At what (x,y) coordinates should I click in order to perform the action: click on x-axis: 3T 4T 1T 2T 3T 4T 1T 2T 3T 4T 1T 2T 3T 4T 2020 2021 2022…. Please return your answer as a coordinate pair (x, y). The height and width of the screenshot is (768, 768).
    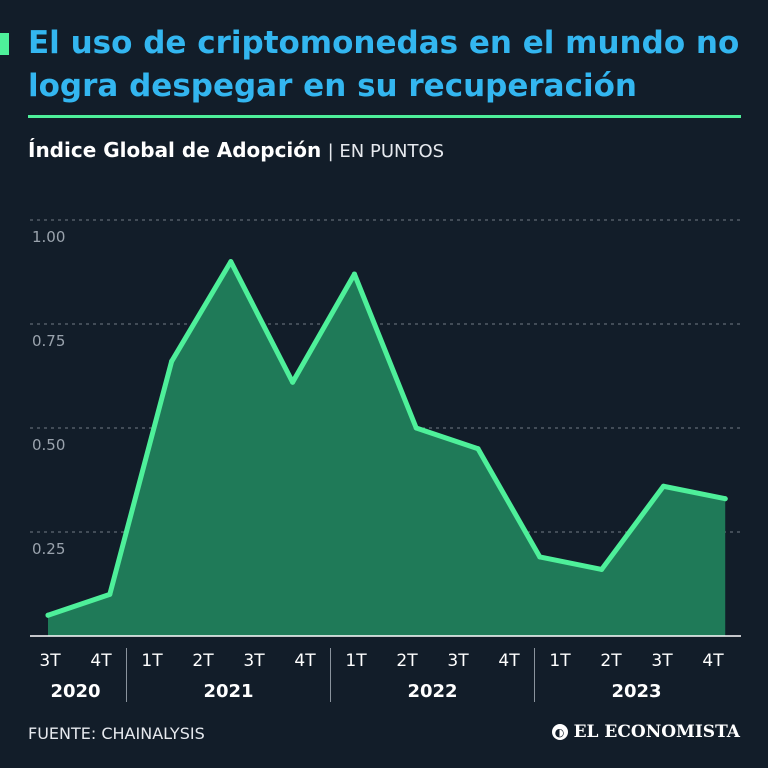
    Looking at the image, I should click on (385, 668).